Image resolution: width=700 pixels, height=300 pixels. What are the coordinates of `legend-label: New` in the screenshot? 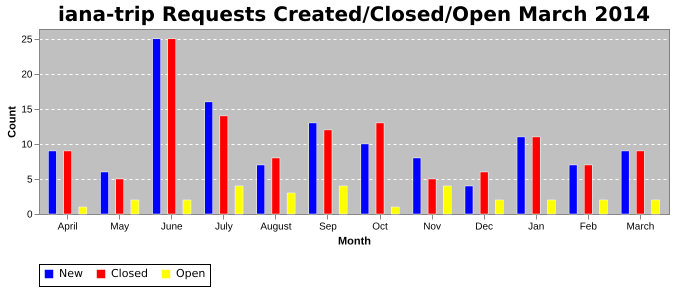 It's located at (71, 273).